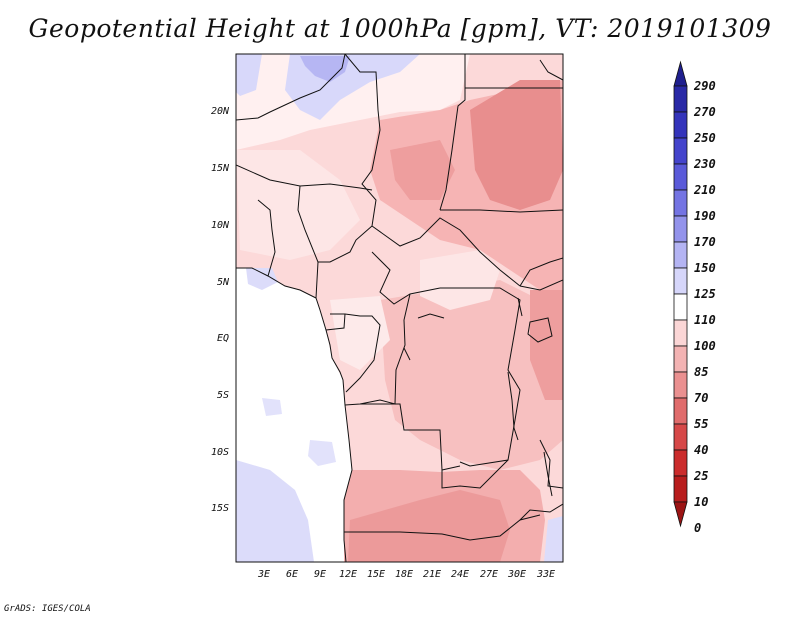 The width and height of the screenshot is (800, 618). I want to click on coastline, so click(294, 414).